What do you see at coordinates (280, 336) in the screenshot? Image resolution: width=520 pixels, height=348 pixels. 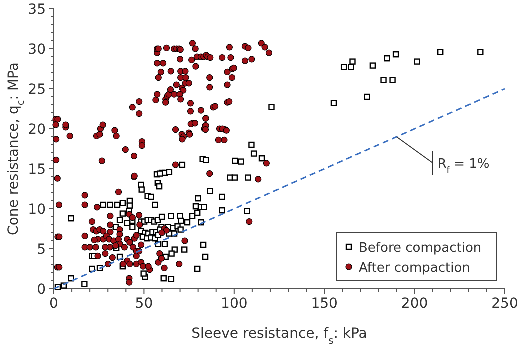 I see `x-axis-title: Sleeve resistance, f$_{s}$: kPa` at bounding box center [280, 336].